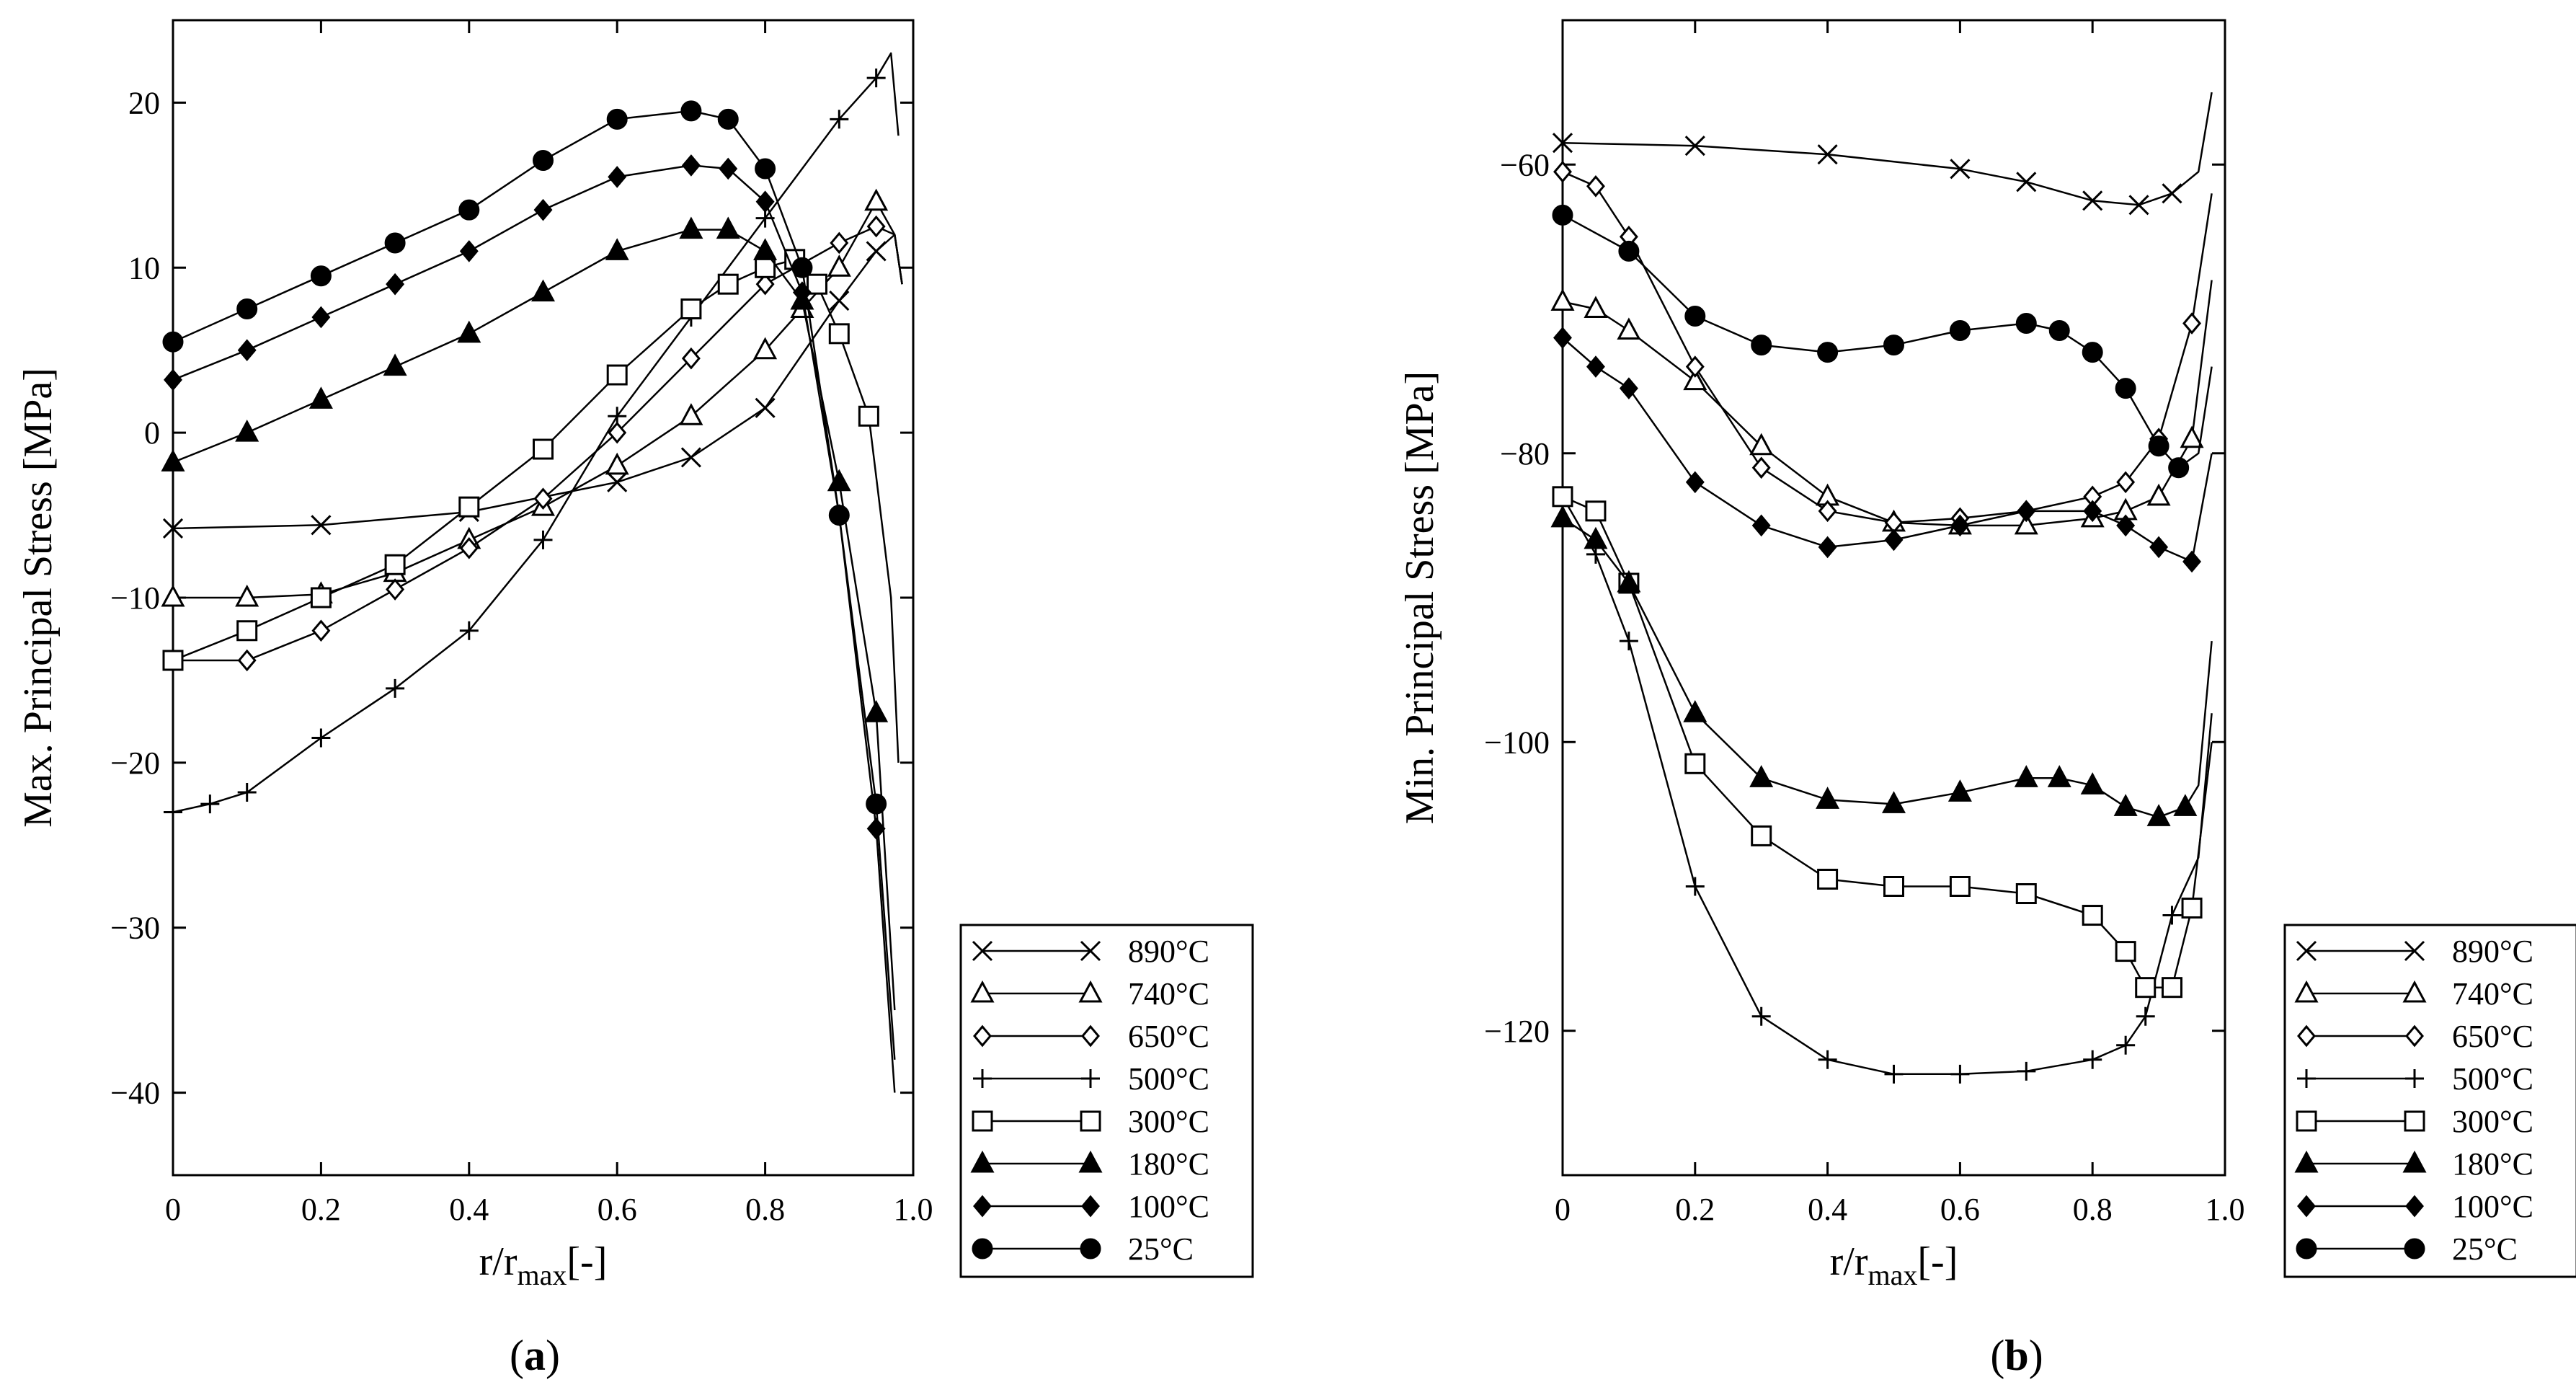 This screenshot has height=1390, width=2576. I want to click on series-650°C, so click(1883, 347).